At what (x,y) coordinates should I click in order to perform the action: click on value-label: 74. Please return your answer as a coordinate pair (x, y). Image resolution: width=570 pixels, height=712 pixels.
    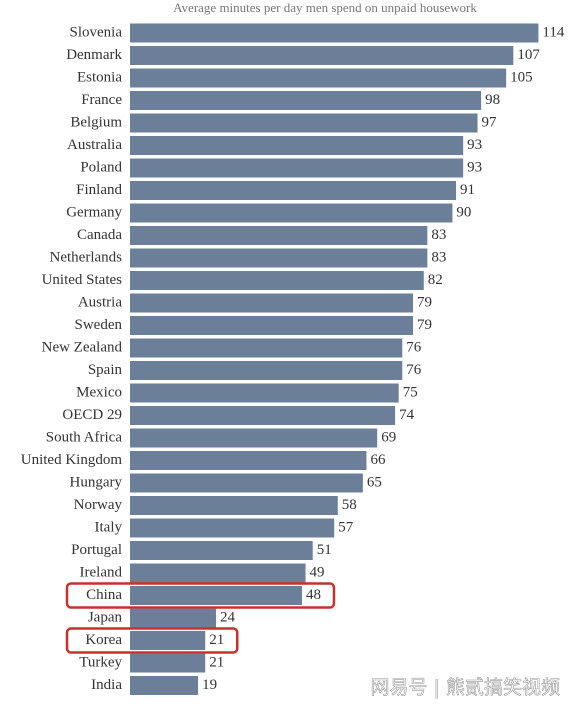
    Looking at the image, I should click on (407, 415).